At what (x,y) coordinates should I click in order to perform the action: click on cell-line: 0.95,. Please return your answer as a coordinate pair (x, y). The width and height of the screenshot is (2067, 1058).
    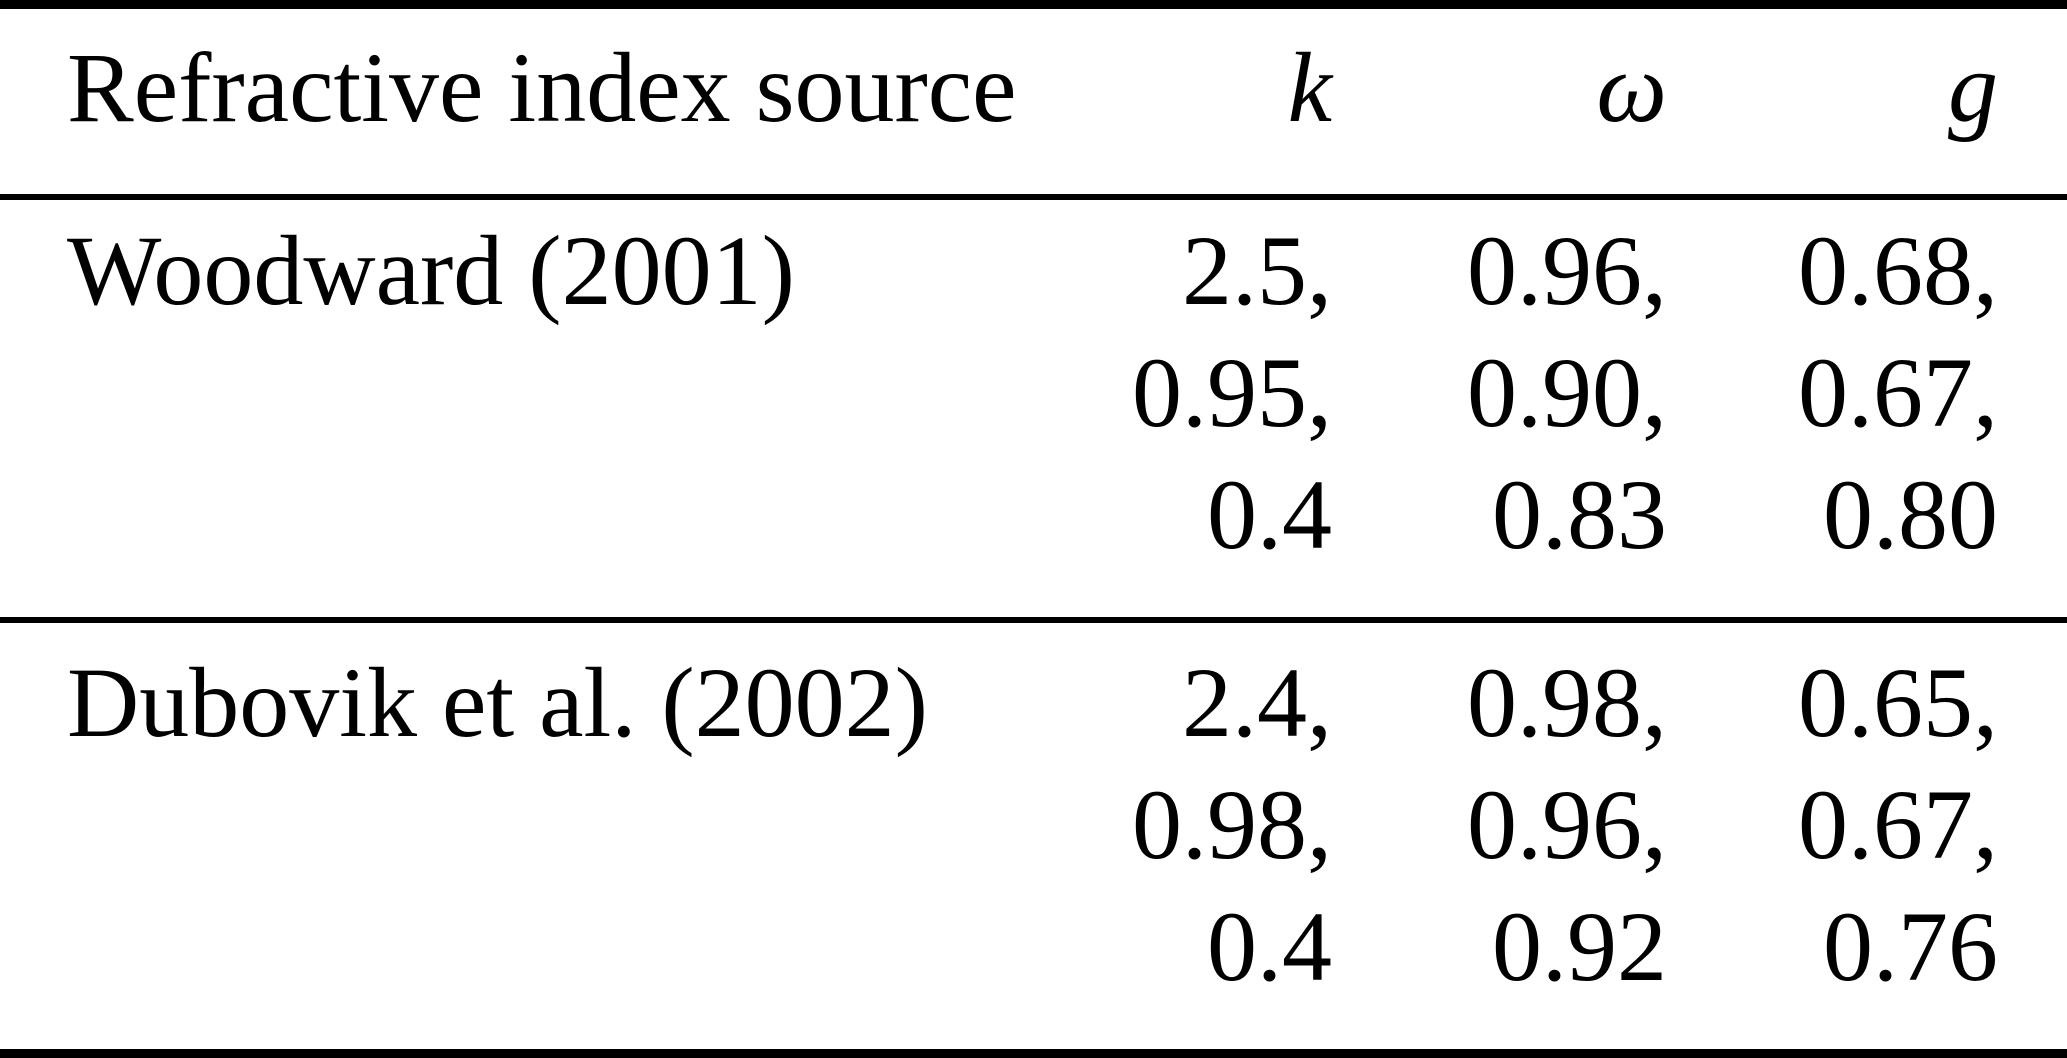
    Looking at the image, I should click on (1232, 392).